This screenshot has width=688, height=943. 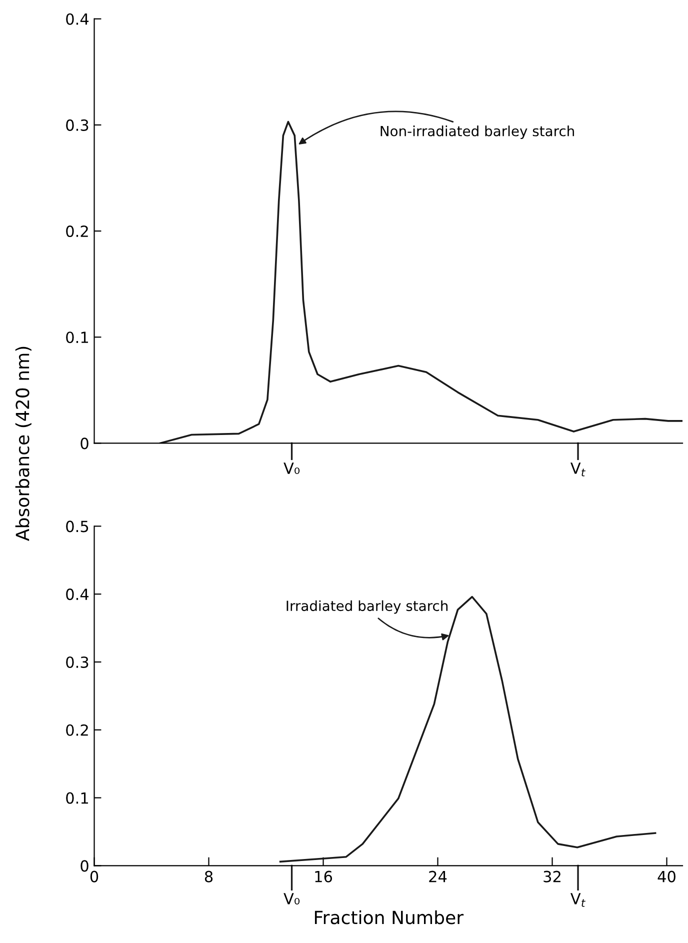 What do you see at coordinates (667, 876) in the screenshot?
I see `x-tick-label: 40` at bounding box center [667, 876].